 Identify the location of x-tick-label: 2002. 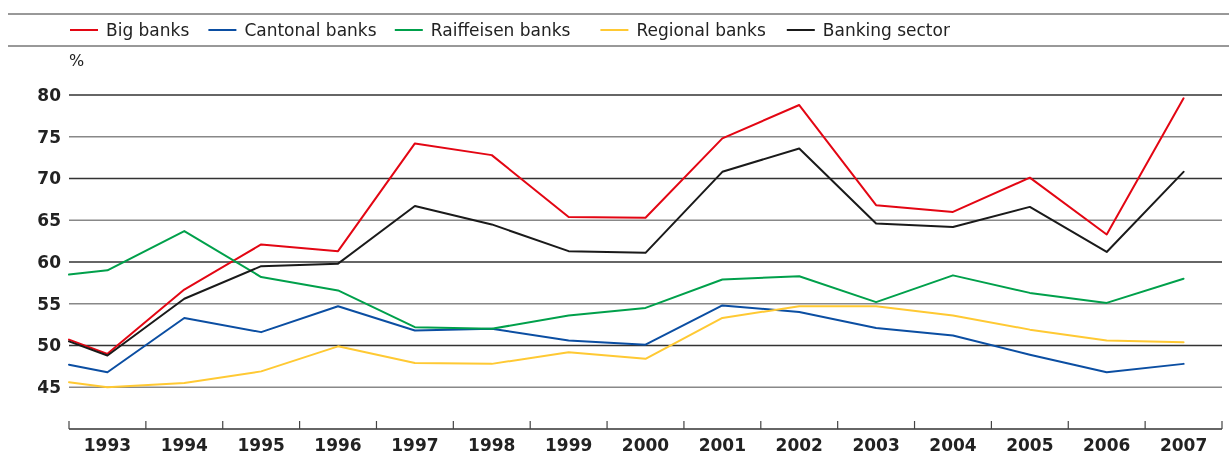
(799, 445).